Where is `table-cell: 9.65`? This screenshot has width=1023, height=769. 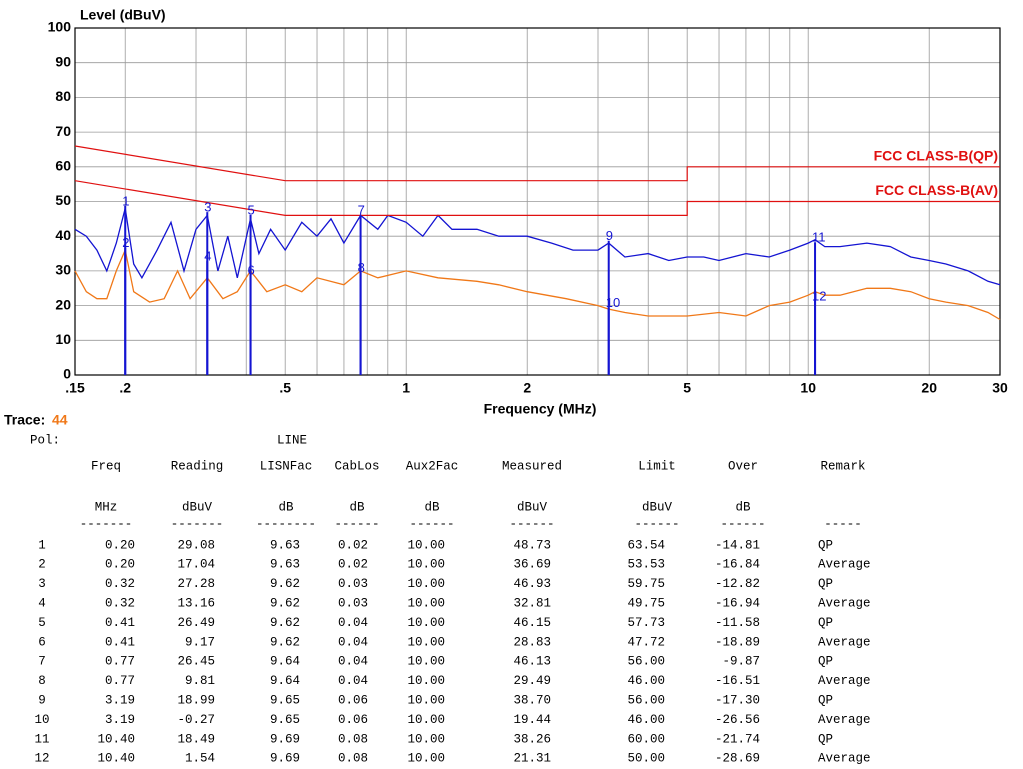
table-cell: 9.65 is located at coordinates (285, 720).